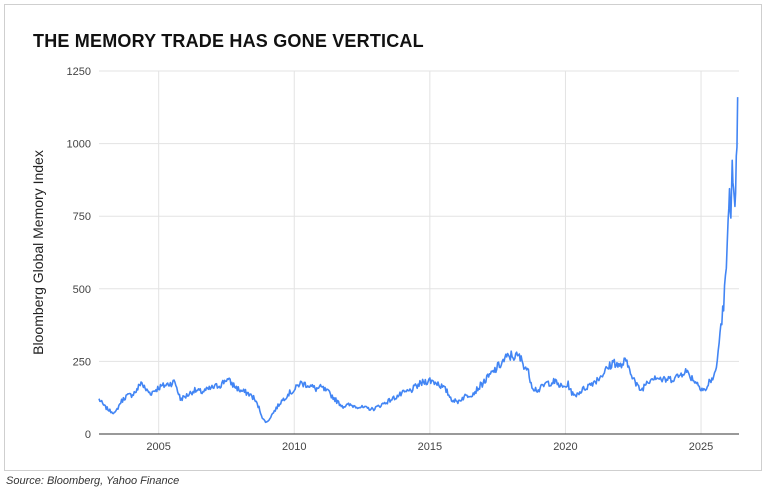 This screenshot has height=492, width=768. What do you see at coordinates (82, 290) in the screenshot?
I see `y-tick-label: 500` at bounding box center [82, 290].